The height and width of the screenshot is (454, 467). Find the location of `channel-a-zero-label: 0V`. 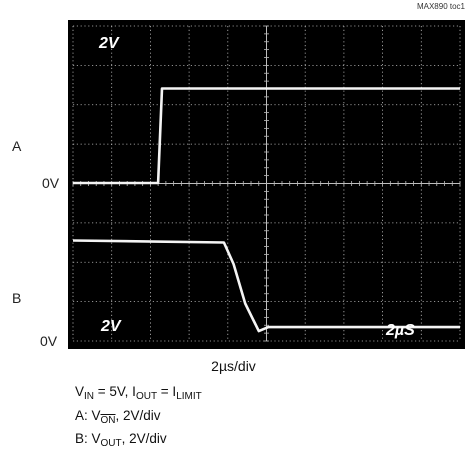

channel-a-zero-label: 0V is located at coordinates (51, 183).